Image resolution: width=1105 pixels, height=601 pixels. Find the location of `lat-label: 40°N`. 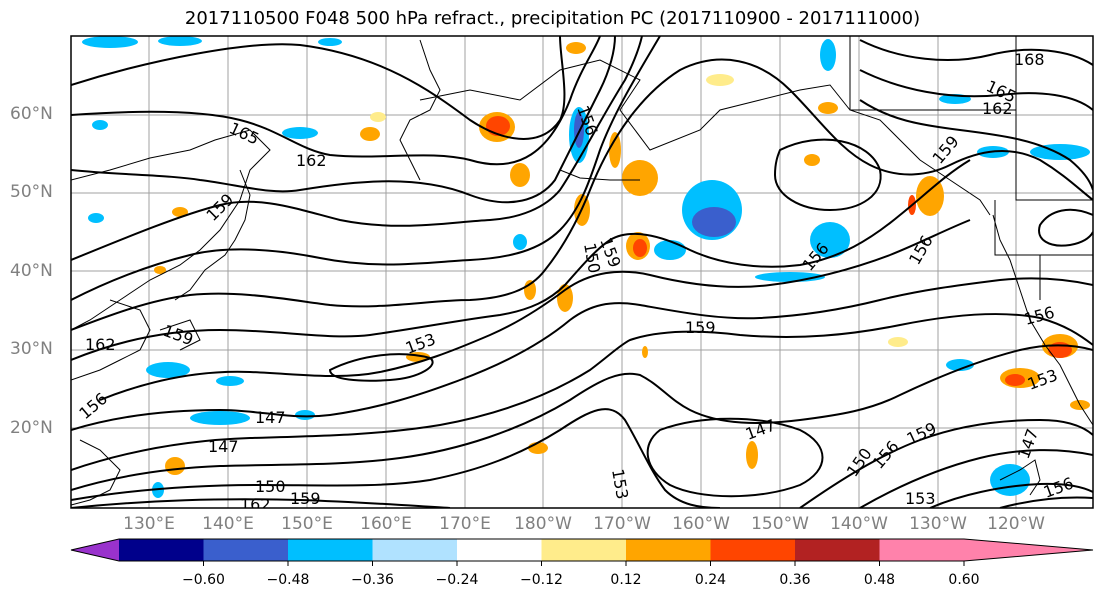

lat-label: 40°N is located at coordinates (31, 271).